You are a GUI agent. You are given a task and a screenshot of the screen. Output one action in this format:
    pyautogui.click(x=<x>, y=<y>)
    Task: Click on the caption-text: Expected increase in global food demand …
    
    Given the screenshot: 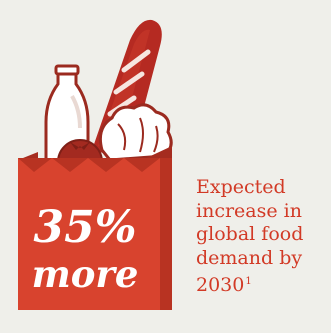 What is the action you would take?
    pyautogui.click(x=262, y=237)
    